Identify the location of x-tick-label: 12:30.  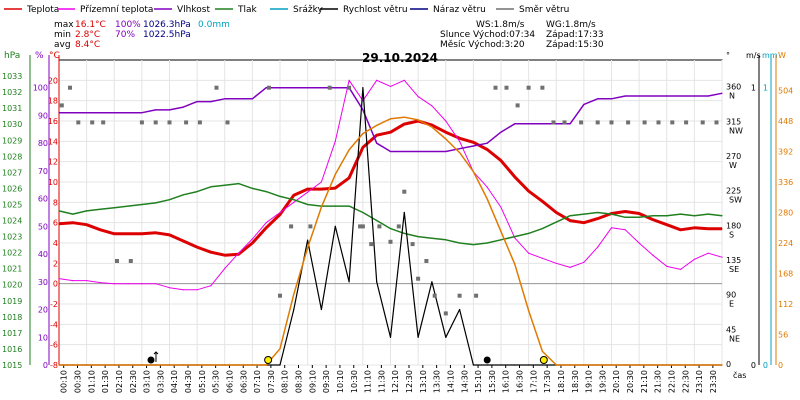
(409, 381).